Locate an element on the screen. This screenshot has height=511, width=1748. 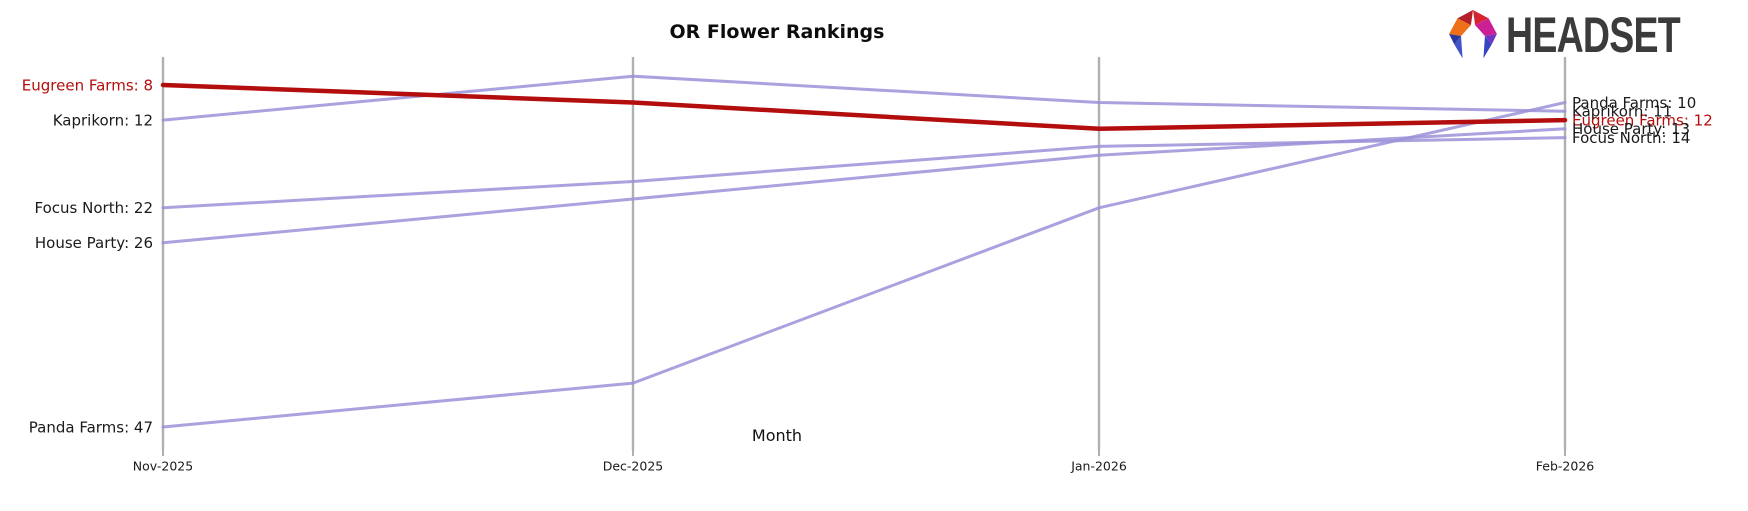
series-start-label: House Party: 26 is located at coordinates (94, 243).